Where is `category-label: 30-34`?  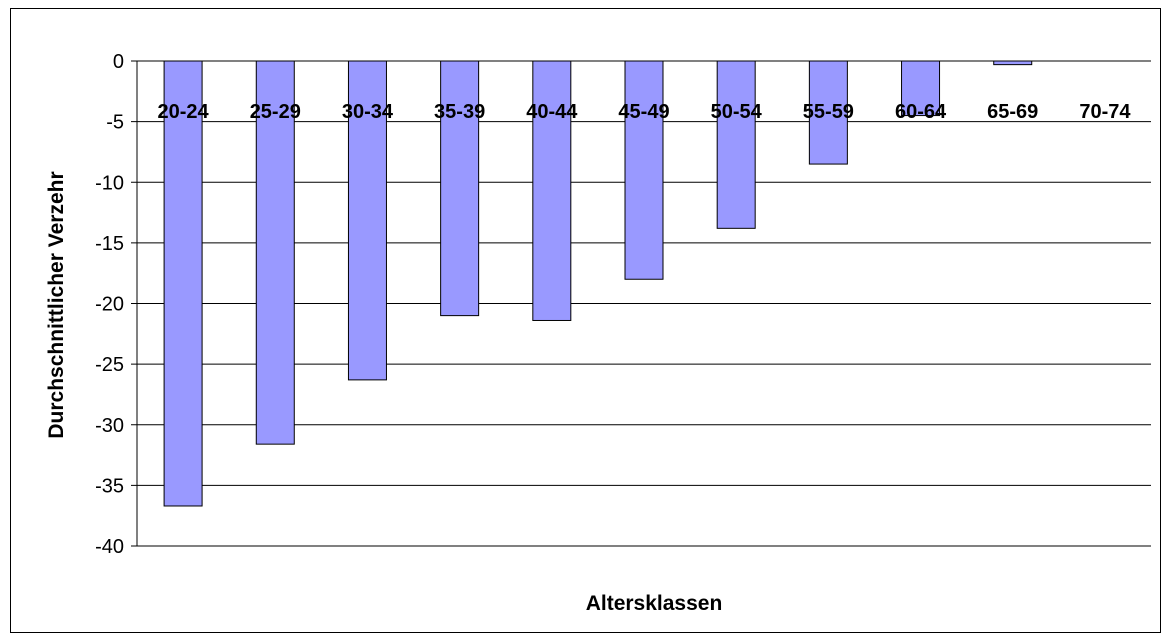
category-label: 30-34 is located at coordinates (368, 112).